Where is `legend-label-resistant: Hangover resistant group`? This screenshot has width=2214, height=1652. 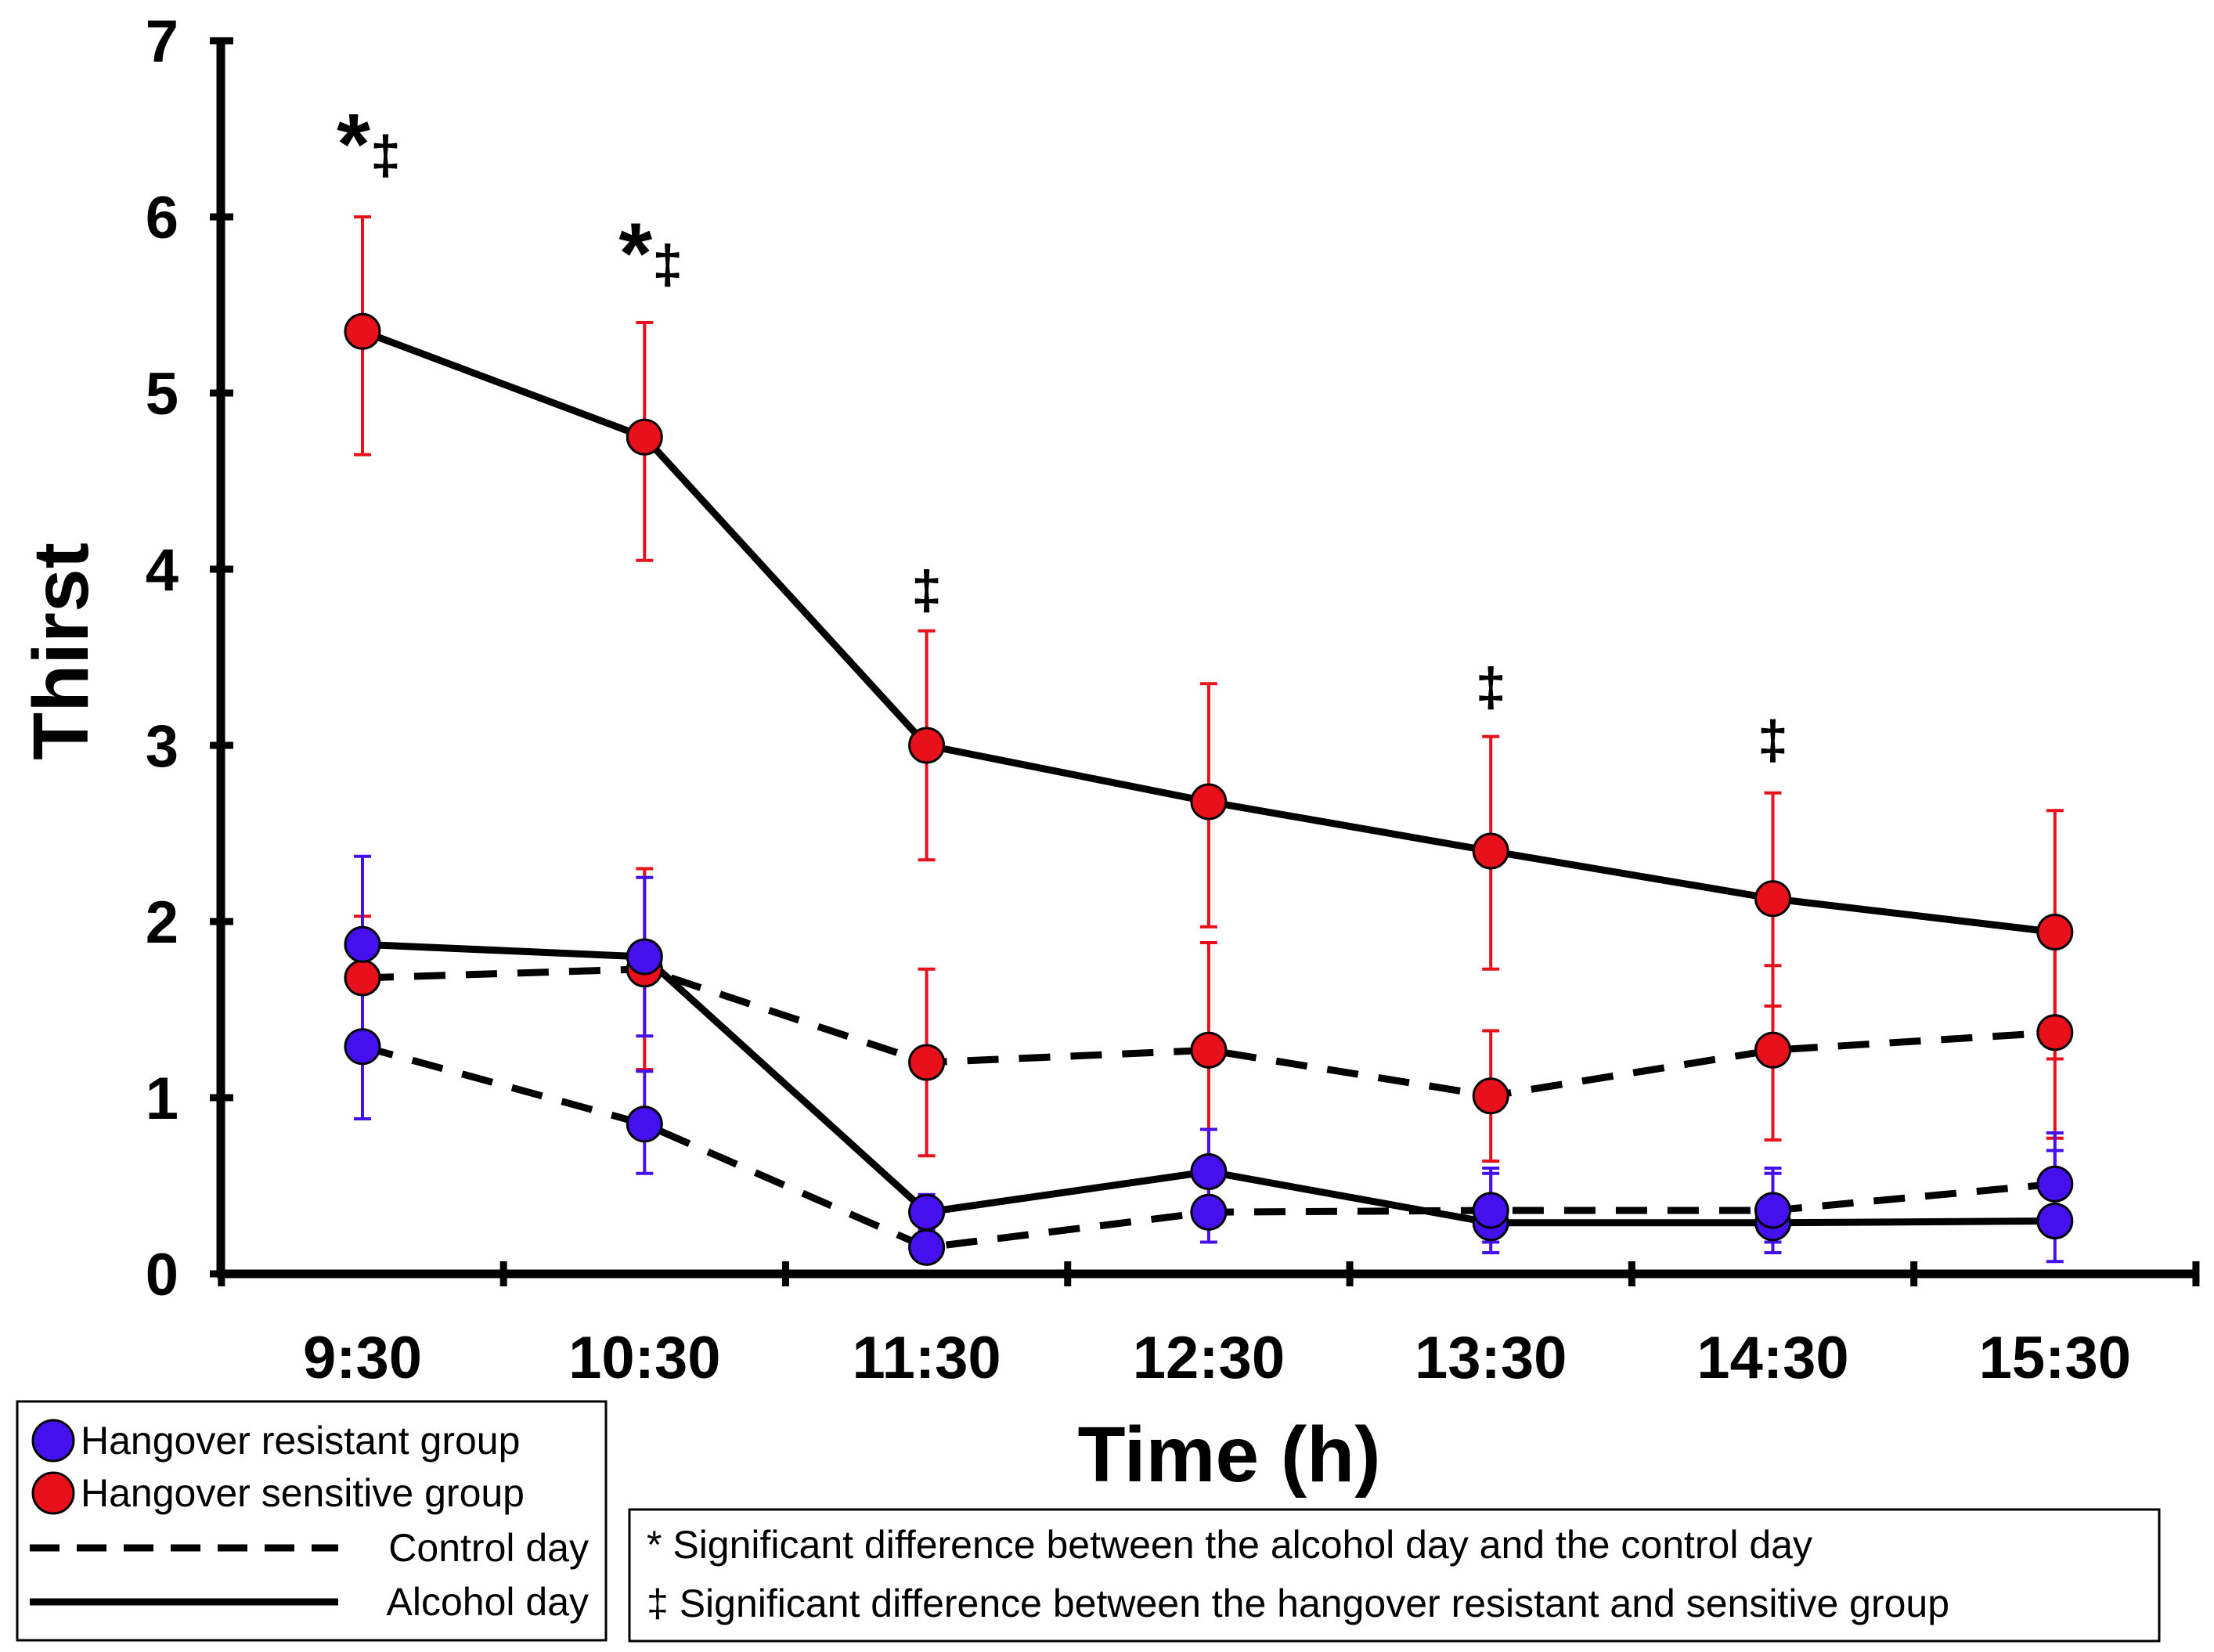
legend-label-resistant: Hangover resistant group is located at coordinates (300, 1441).